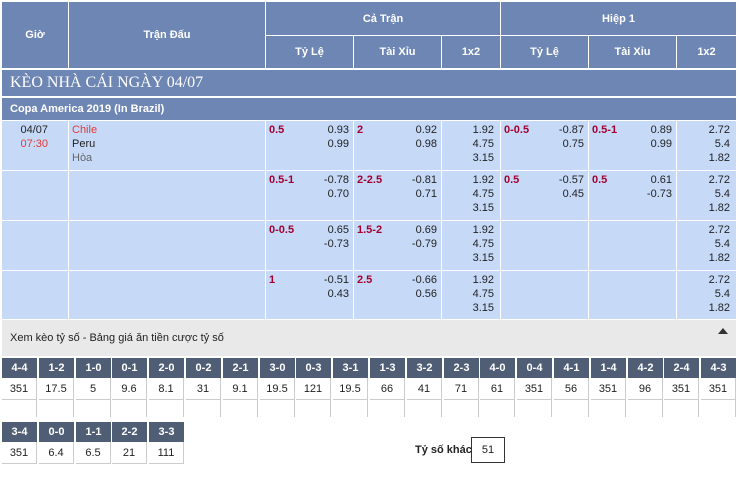 This screenshot has width=740, height=487. I want to click on odds-value: 0.65, so click(338, 230).